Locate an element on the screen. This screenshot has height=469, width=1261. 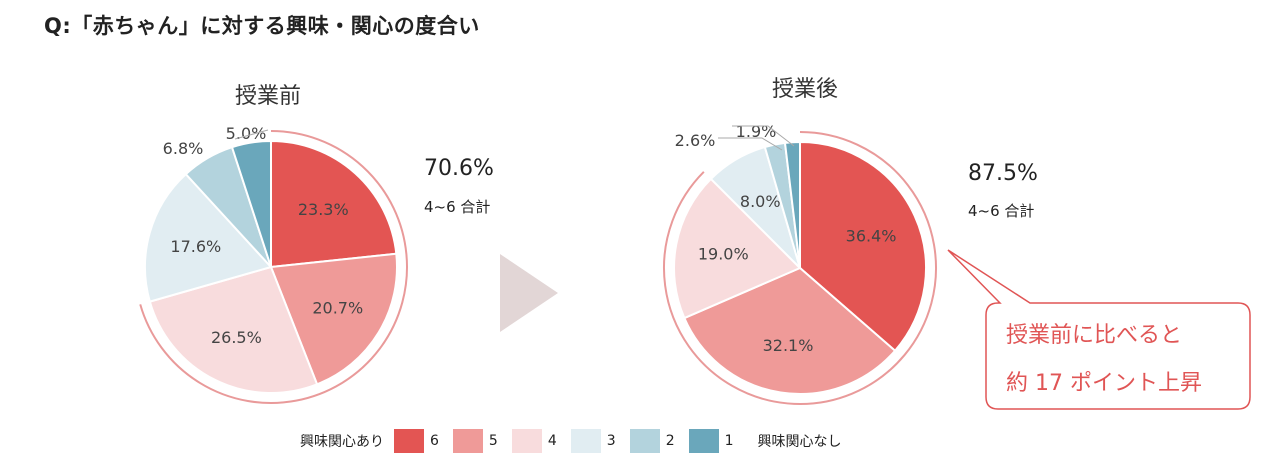
pie-label-4: 26.5% is located at coordinates (236, 337).